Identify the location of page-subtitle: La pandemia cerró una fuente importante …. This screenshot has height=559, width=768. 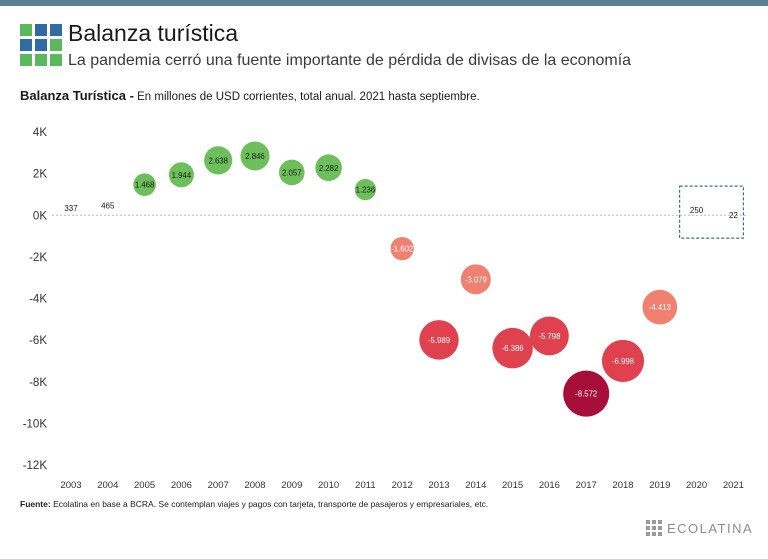
(350, 60).